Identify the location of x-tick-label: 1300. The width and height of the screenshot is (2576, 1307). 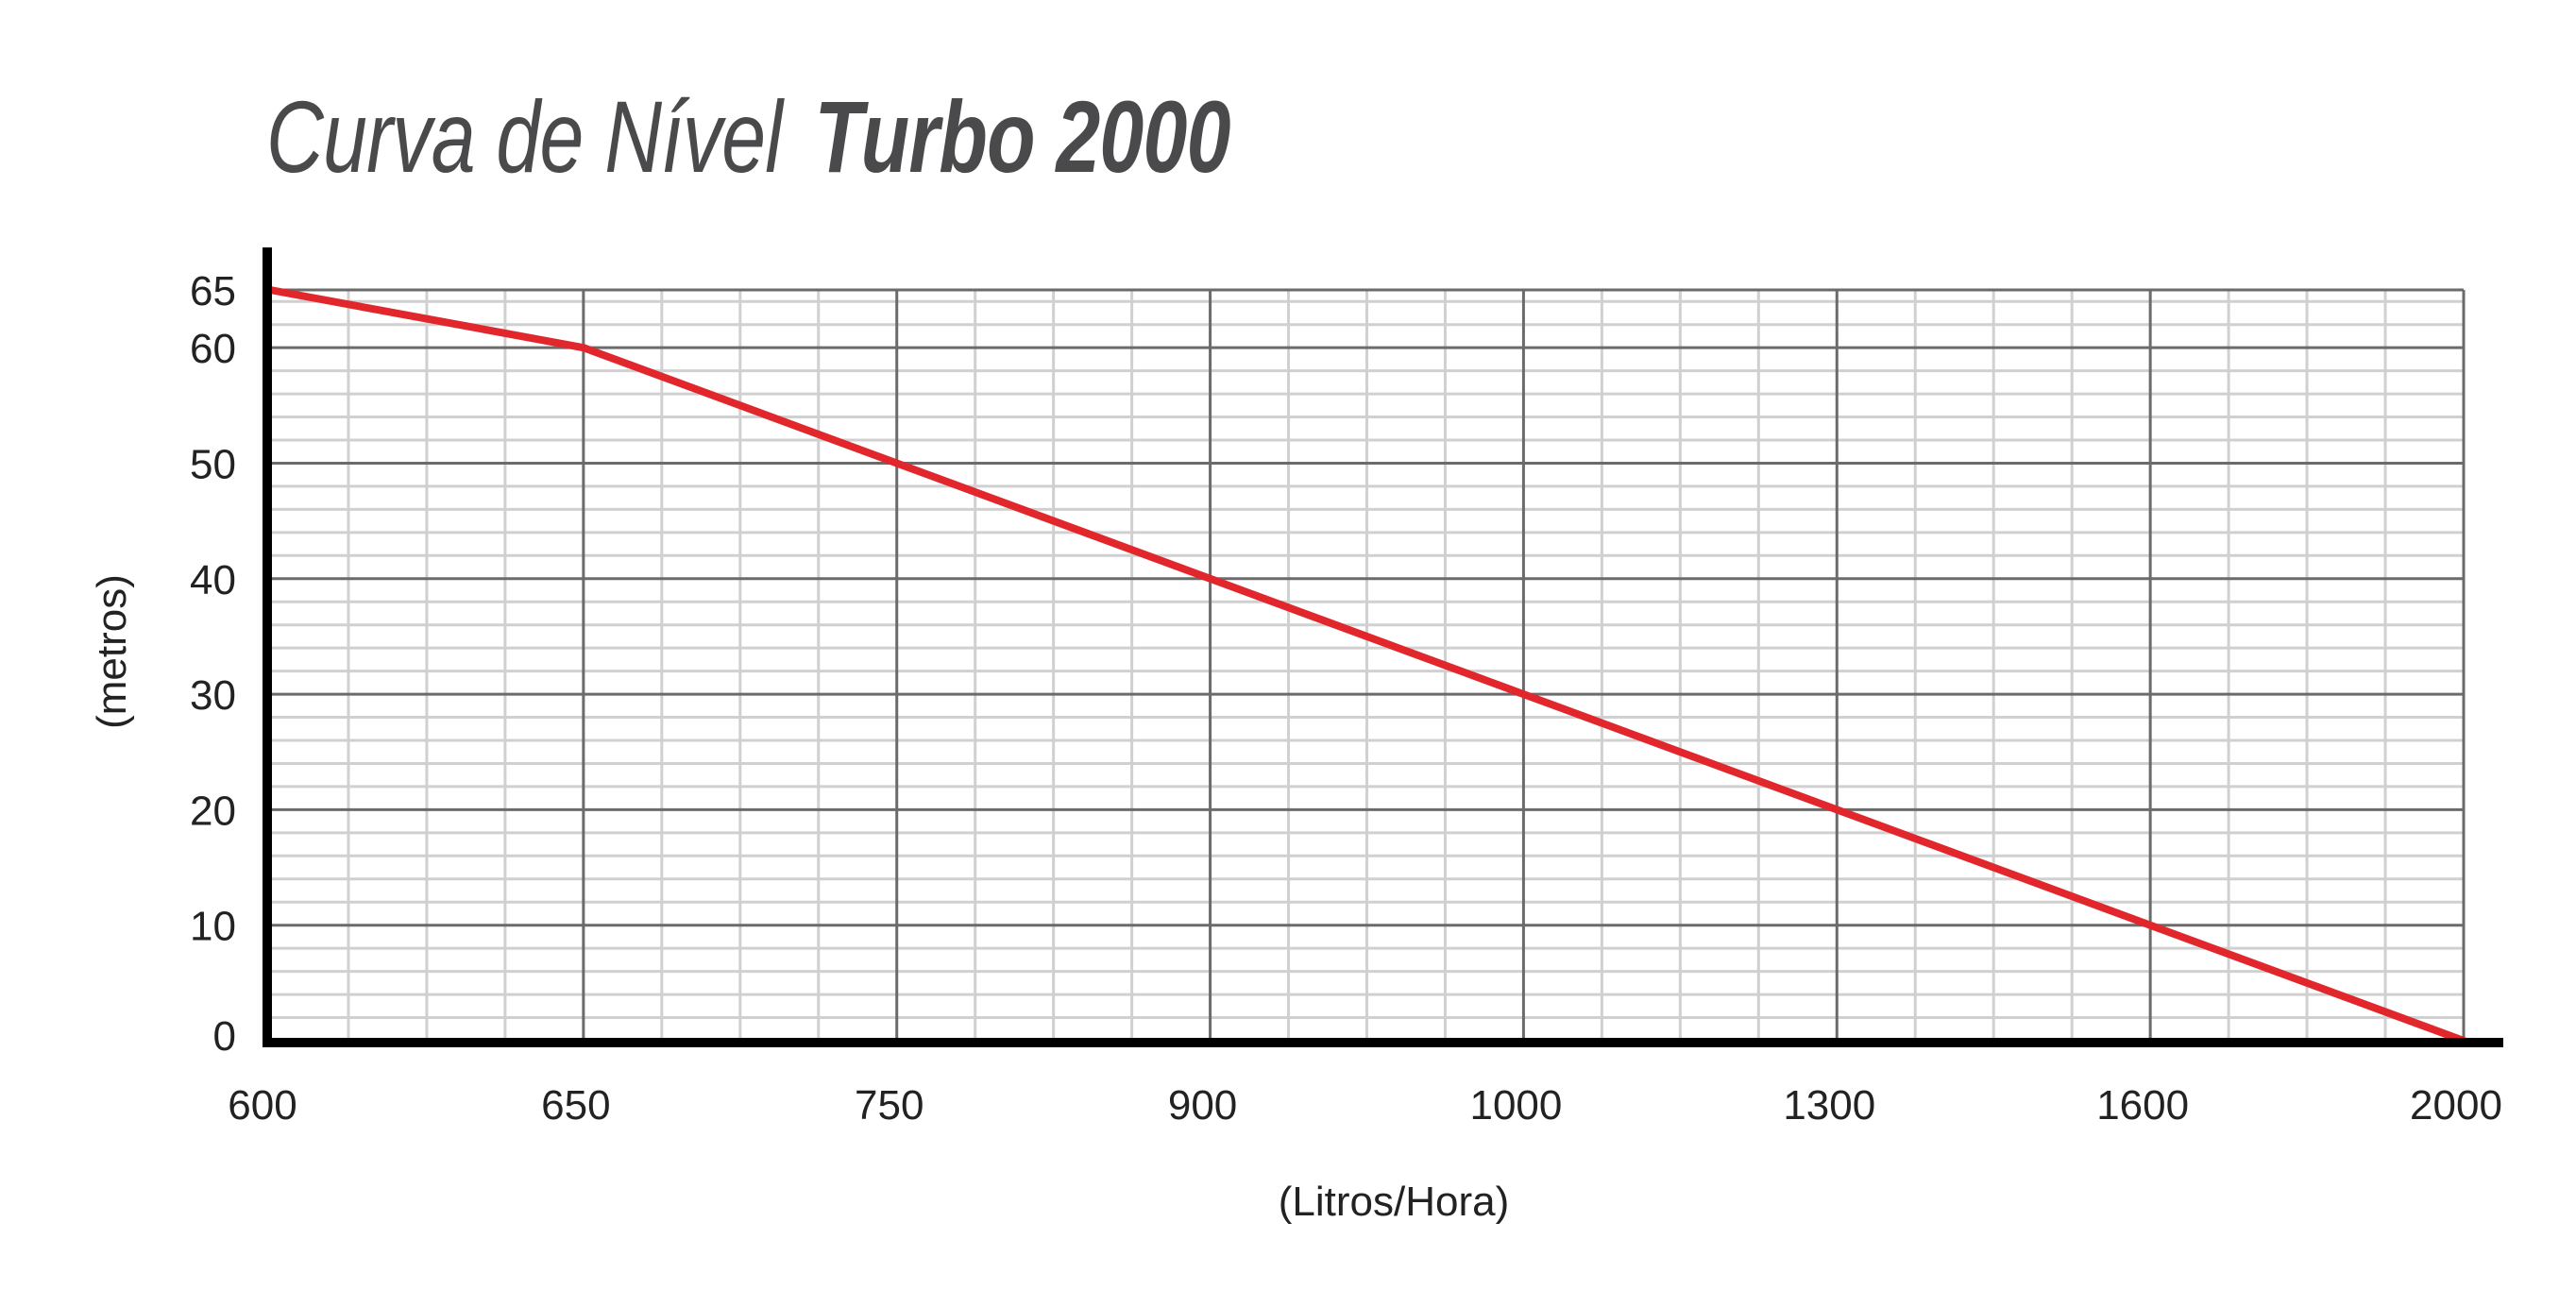
(1829, 1105).